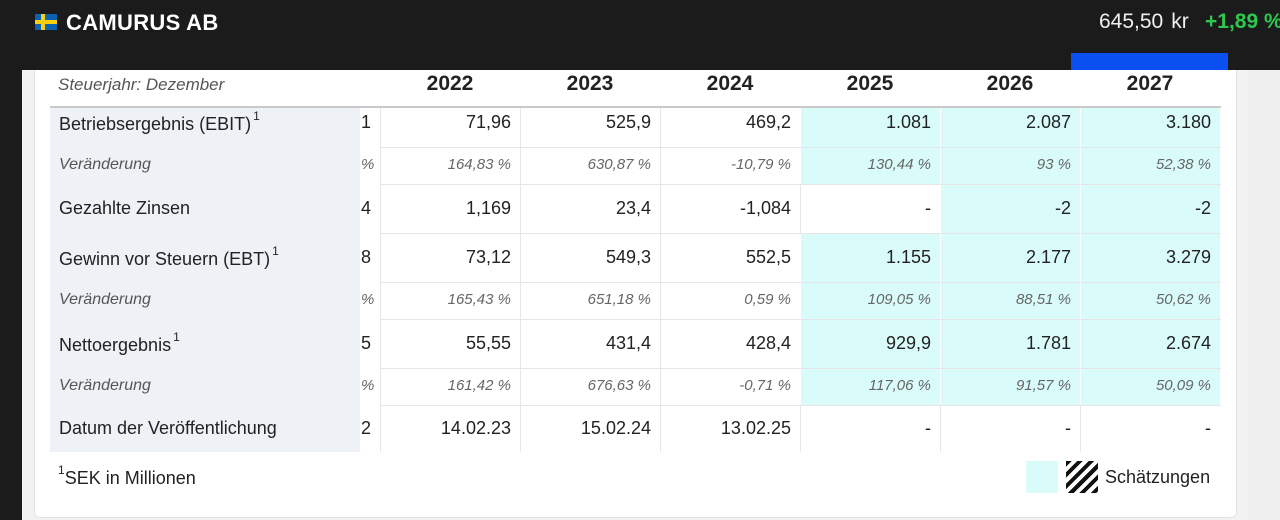  Describe the element at coordinates (1264, 60) in the screenshot. I see `scrollbar-thumb` at that location.